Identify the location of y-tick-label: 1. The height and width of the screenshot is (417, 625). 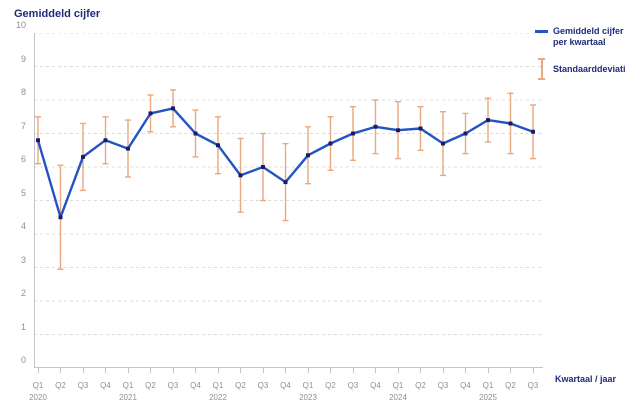
(23, 327).